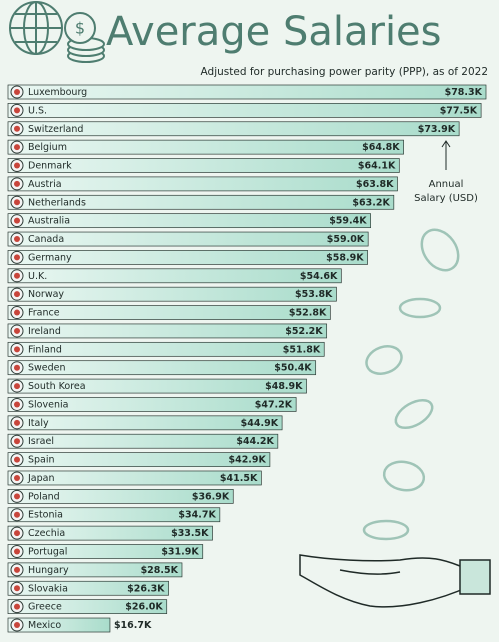 The width and height of the screenshot is (499, 642). I want to click on category-label: Austria, so click(45, 184).